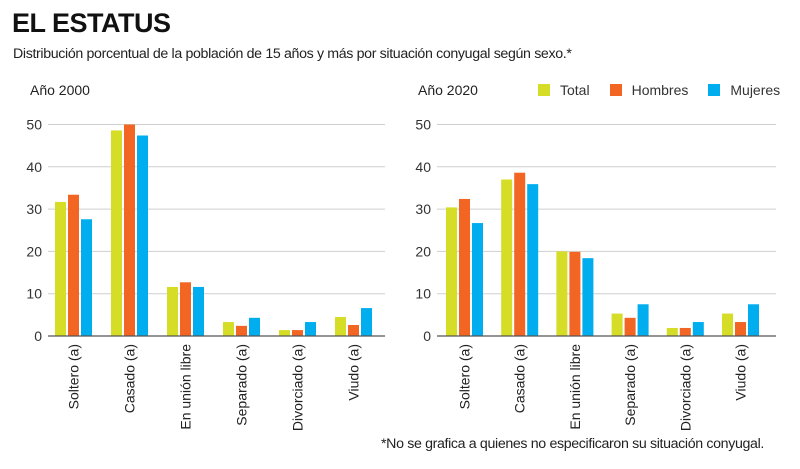 This screenshot has height=469, width=800. I want to click on panel-title-2020: Año 2020, so click(448, 90).